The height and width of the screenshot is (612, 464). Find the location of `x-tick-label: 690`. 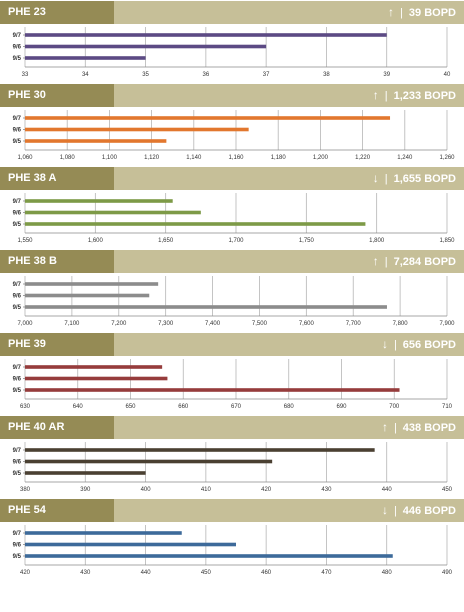

x-tick-label: 690 is located at coordinates (341, 407).